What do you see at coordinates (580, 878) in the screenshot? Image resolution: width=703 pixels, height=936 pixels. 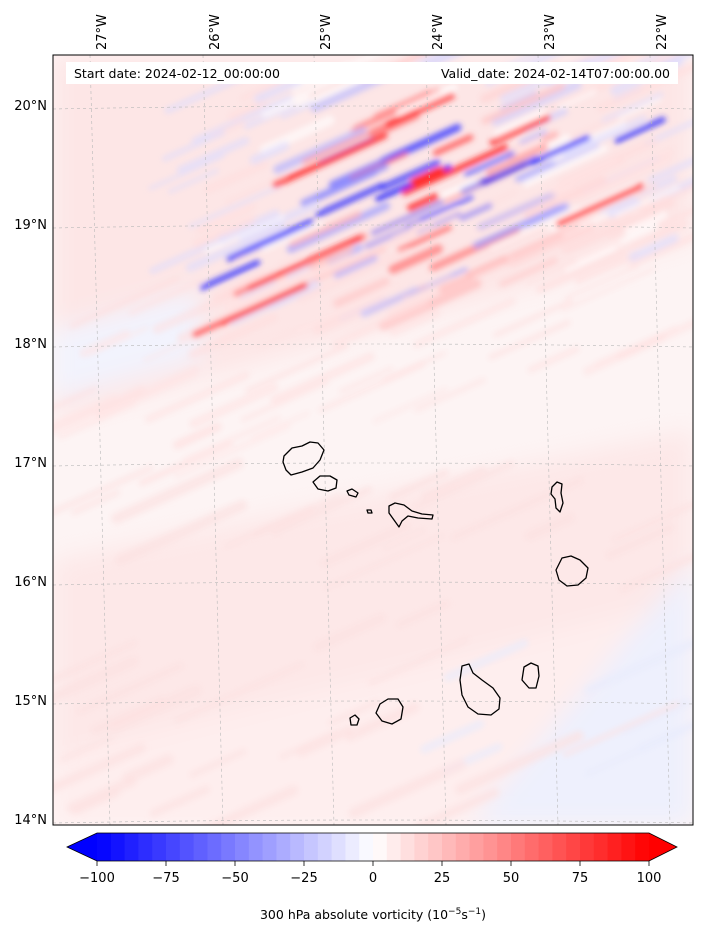 I see `colorbar-tick-label-75: 75` at bounding box center [580, 878].